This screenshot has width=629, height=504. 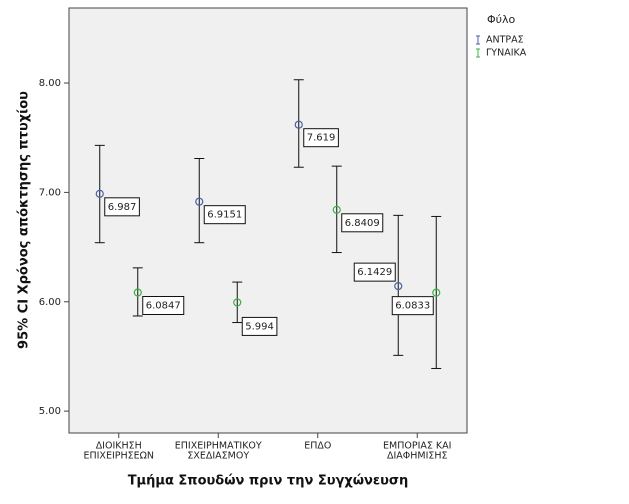 What do you see at coordinates (317, 446) in the screenshot?
I see `x-tick-label: ΕΠΔΟ` at bounding box center [317, 446].